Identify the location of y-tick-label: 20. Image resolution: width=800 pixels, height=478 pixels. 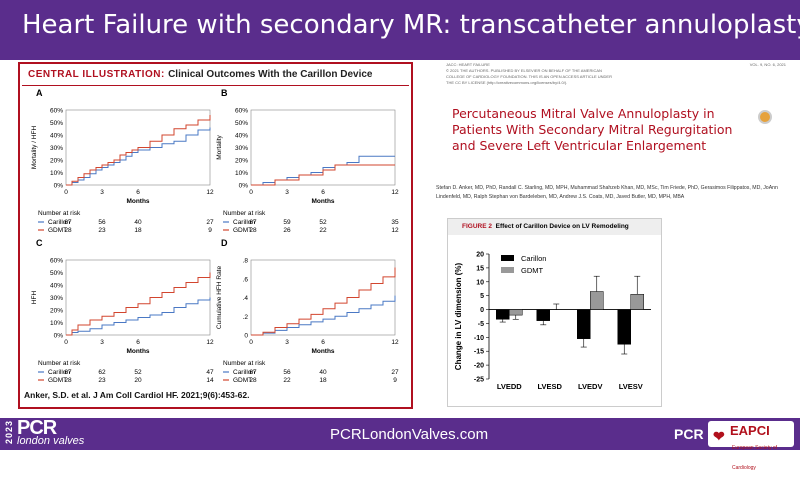
(480, 255).